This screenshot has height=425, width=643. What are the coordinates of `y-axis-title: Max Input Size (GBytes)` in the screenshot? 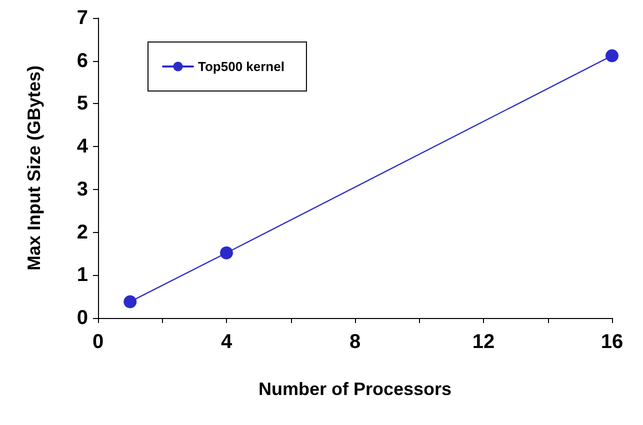 It's located at (34, 168).